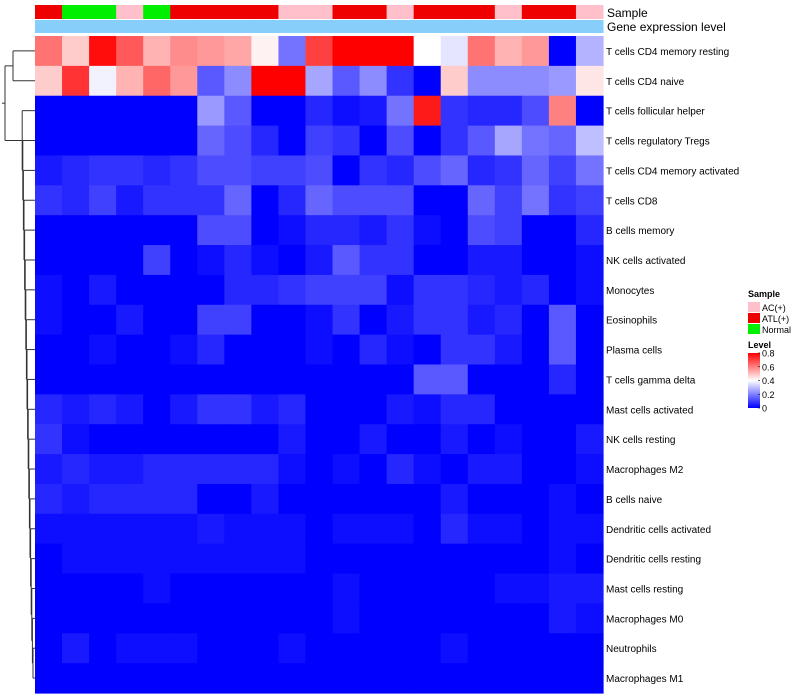  What do you see at coordinates (764, 409) in the screenshot?
I see `level-tick-label: 0` at bounding box center [764, 409].